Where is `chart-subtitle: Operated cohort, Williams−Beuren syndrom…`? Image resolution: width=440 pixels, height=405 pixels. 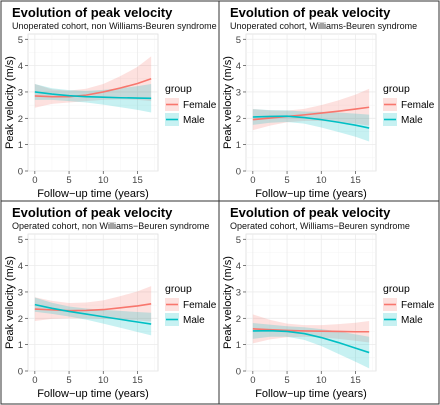 chart-subtitle: Operated cohort, Williams−Beuren syndrom… is located at coordinates (320, 226).